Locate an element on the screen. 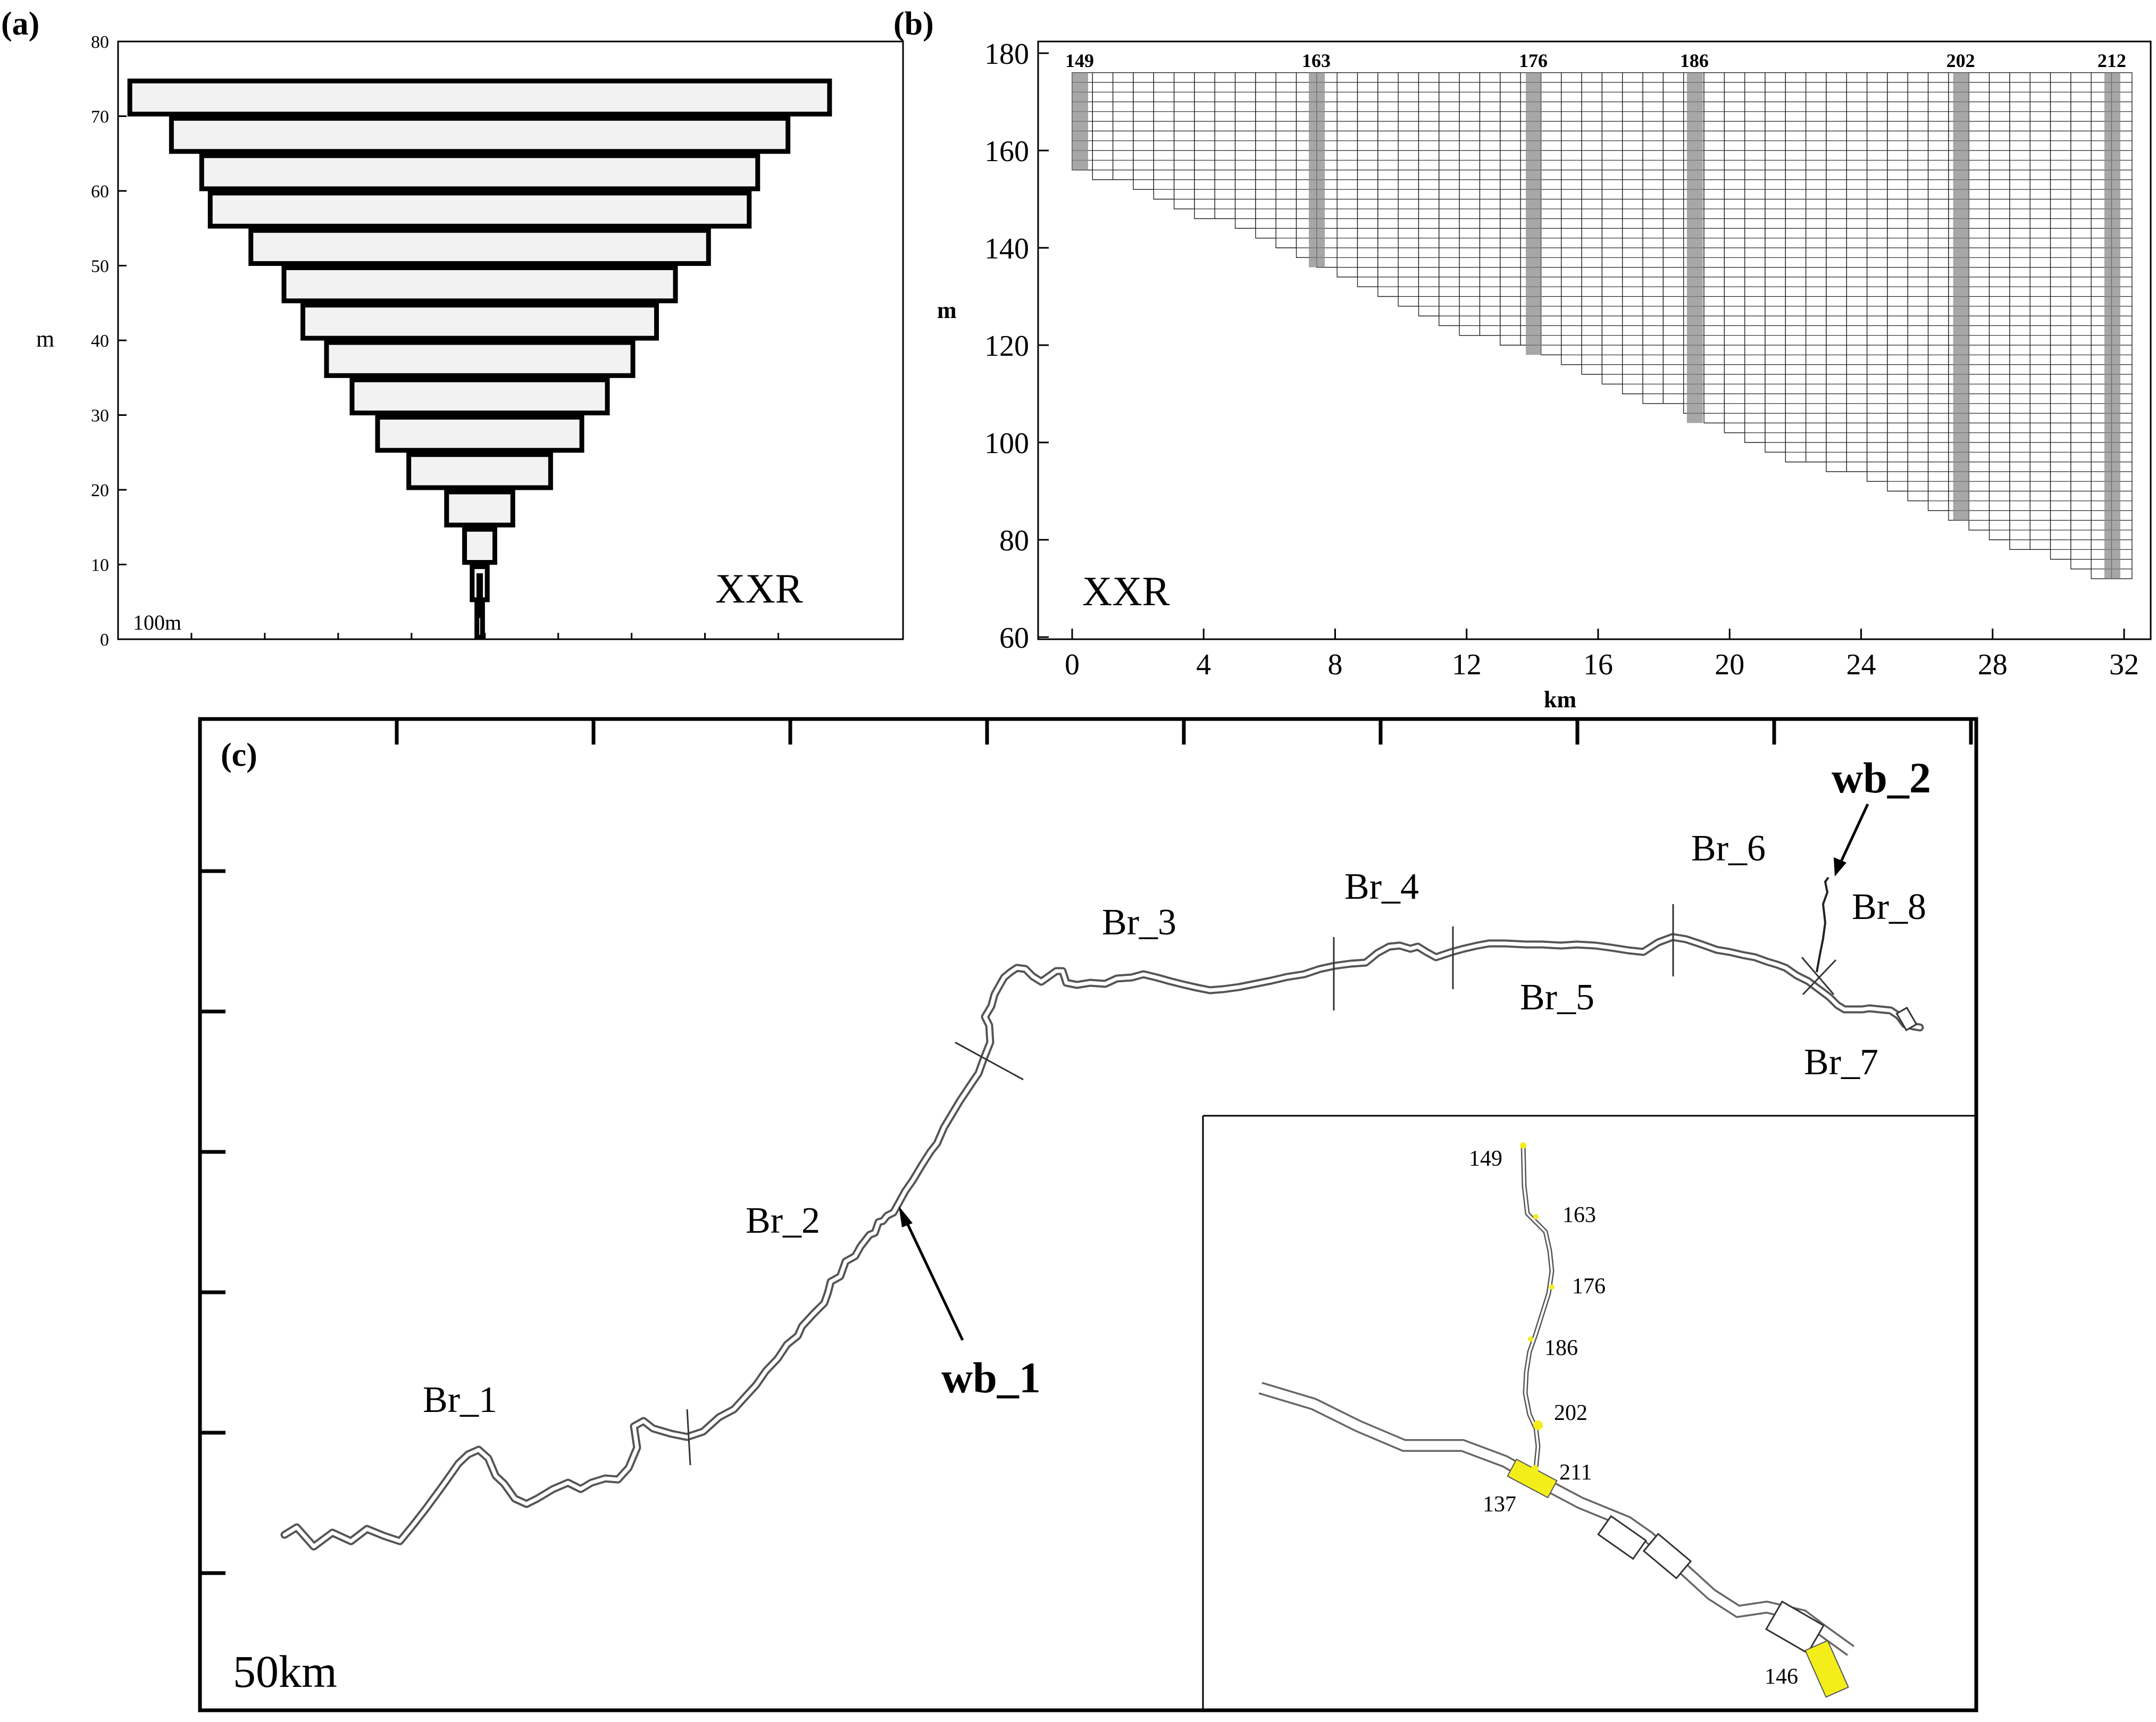 The width and height of the screenshot is (2156, 1722). panel-b-y-axis: 60 80 100 120 140 160 180 is located at coordinates (1017, 346).